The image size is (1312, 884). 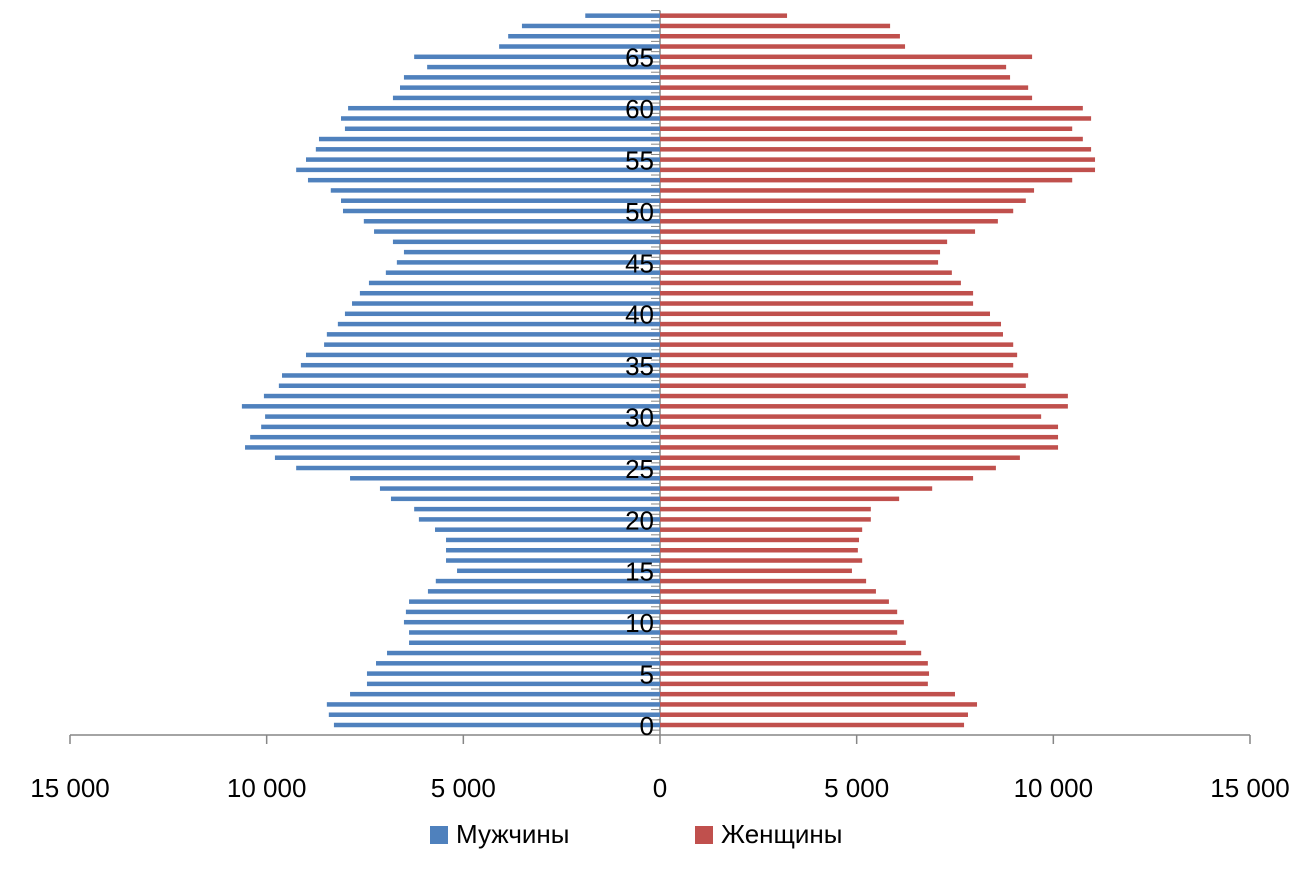 I want to click on y-tick-label: 65, so click(x=639, y=58).